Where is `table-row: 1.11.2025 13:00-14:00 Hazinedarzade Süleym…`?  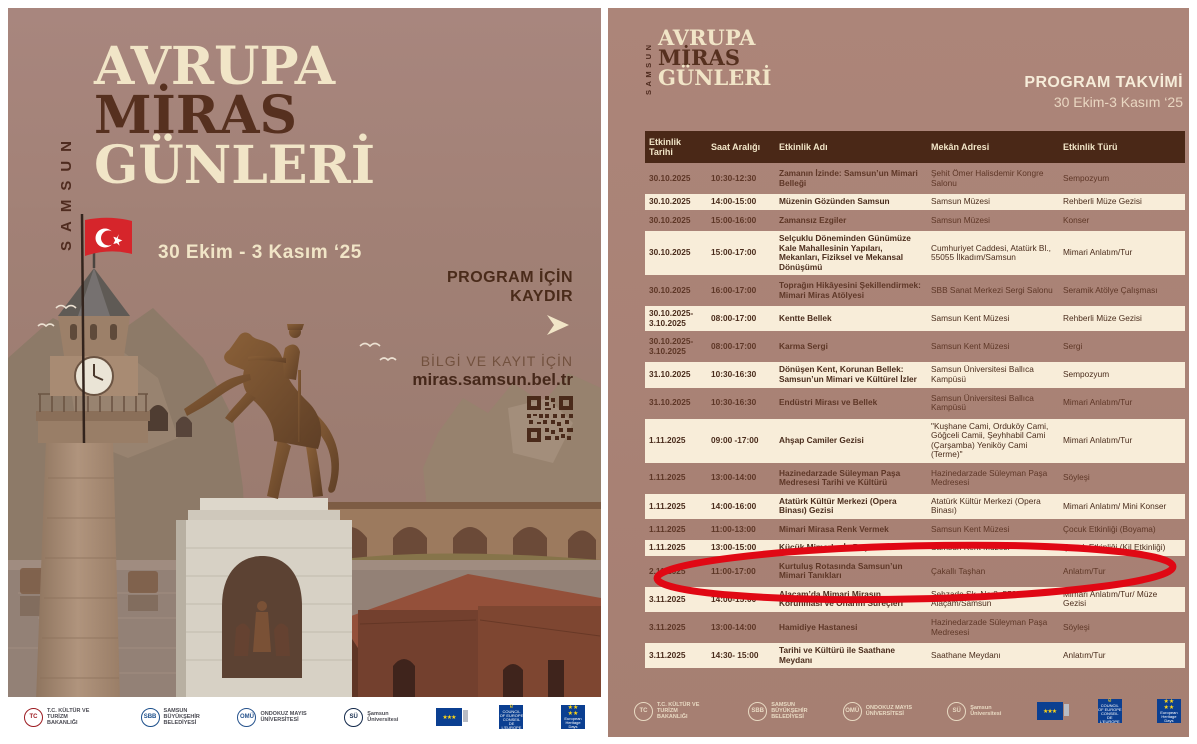 table-row: 1.11.2025 13:00-14:00 Hazinedarzade Süleym… is located at coordinates (915, 478).